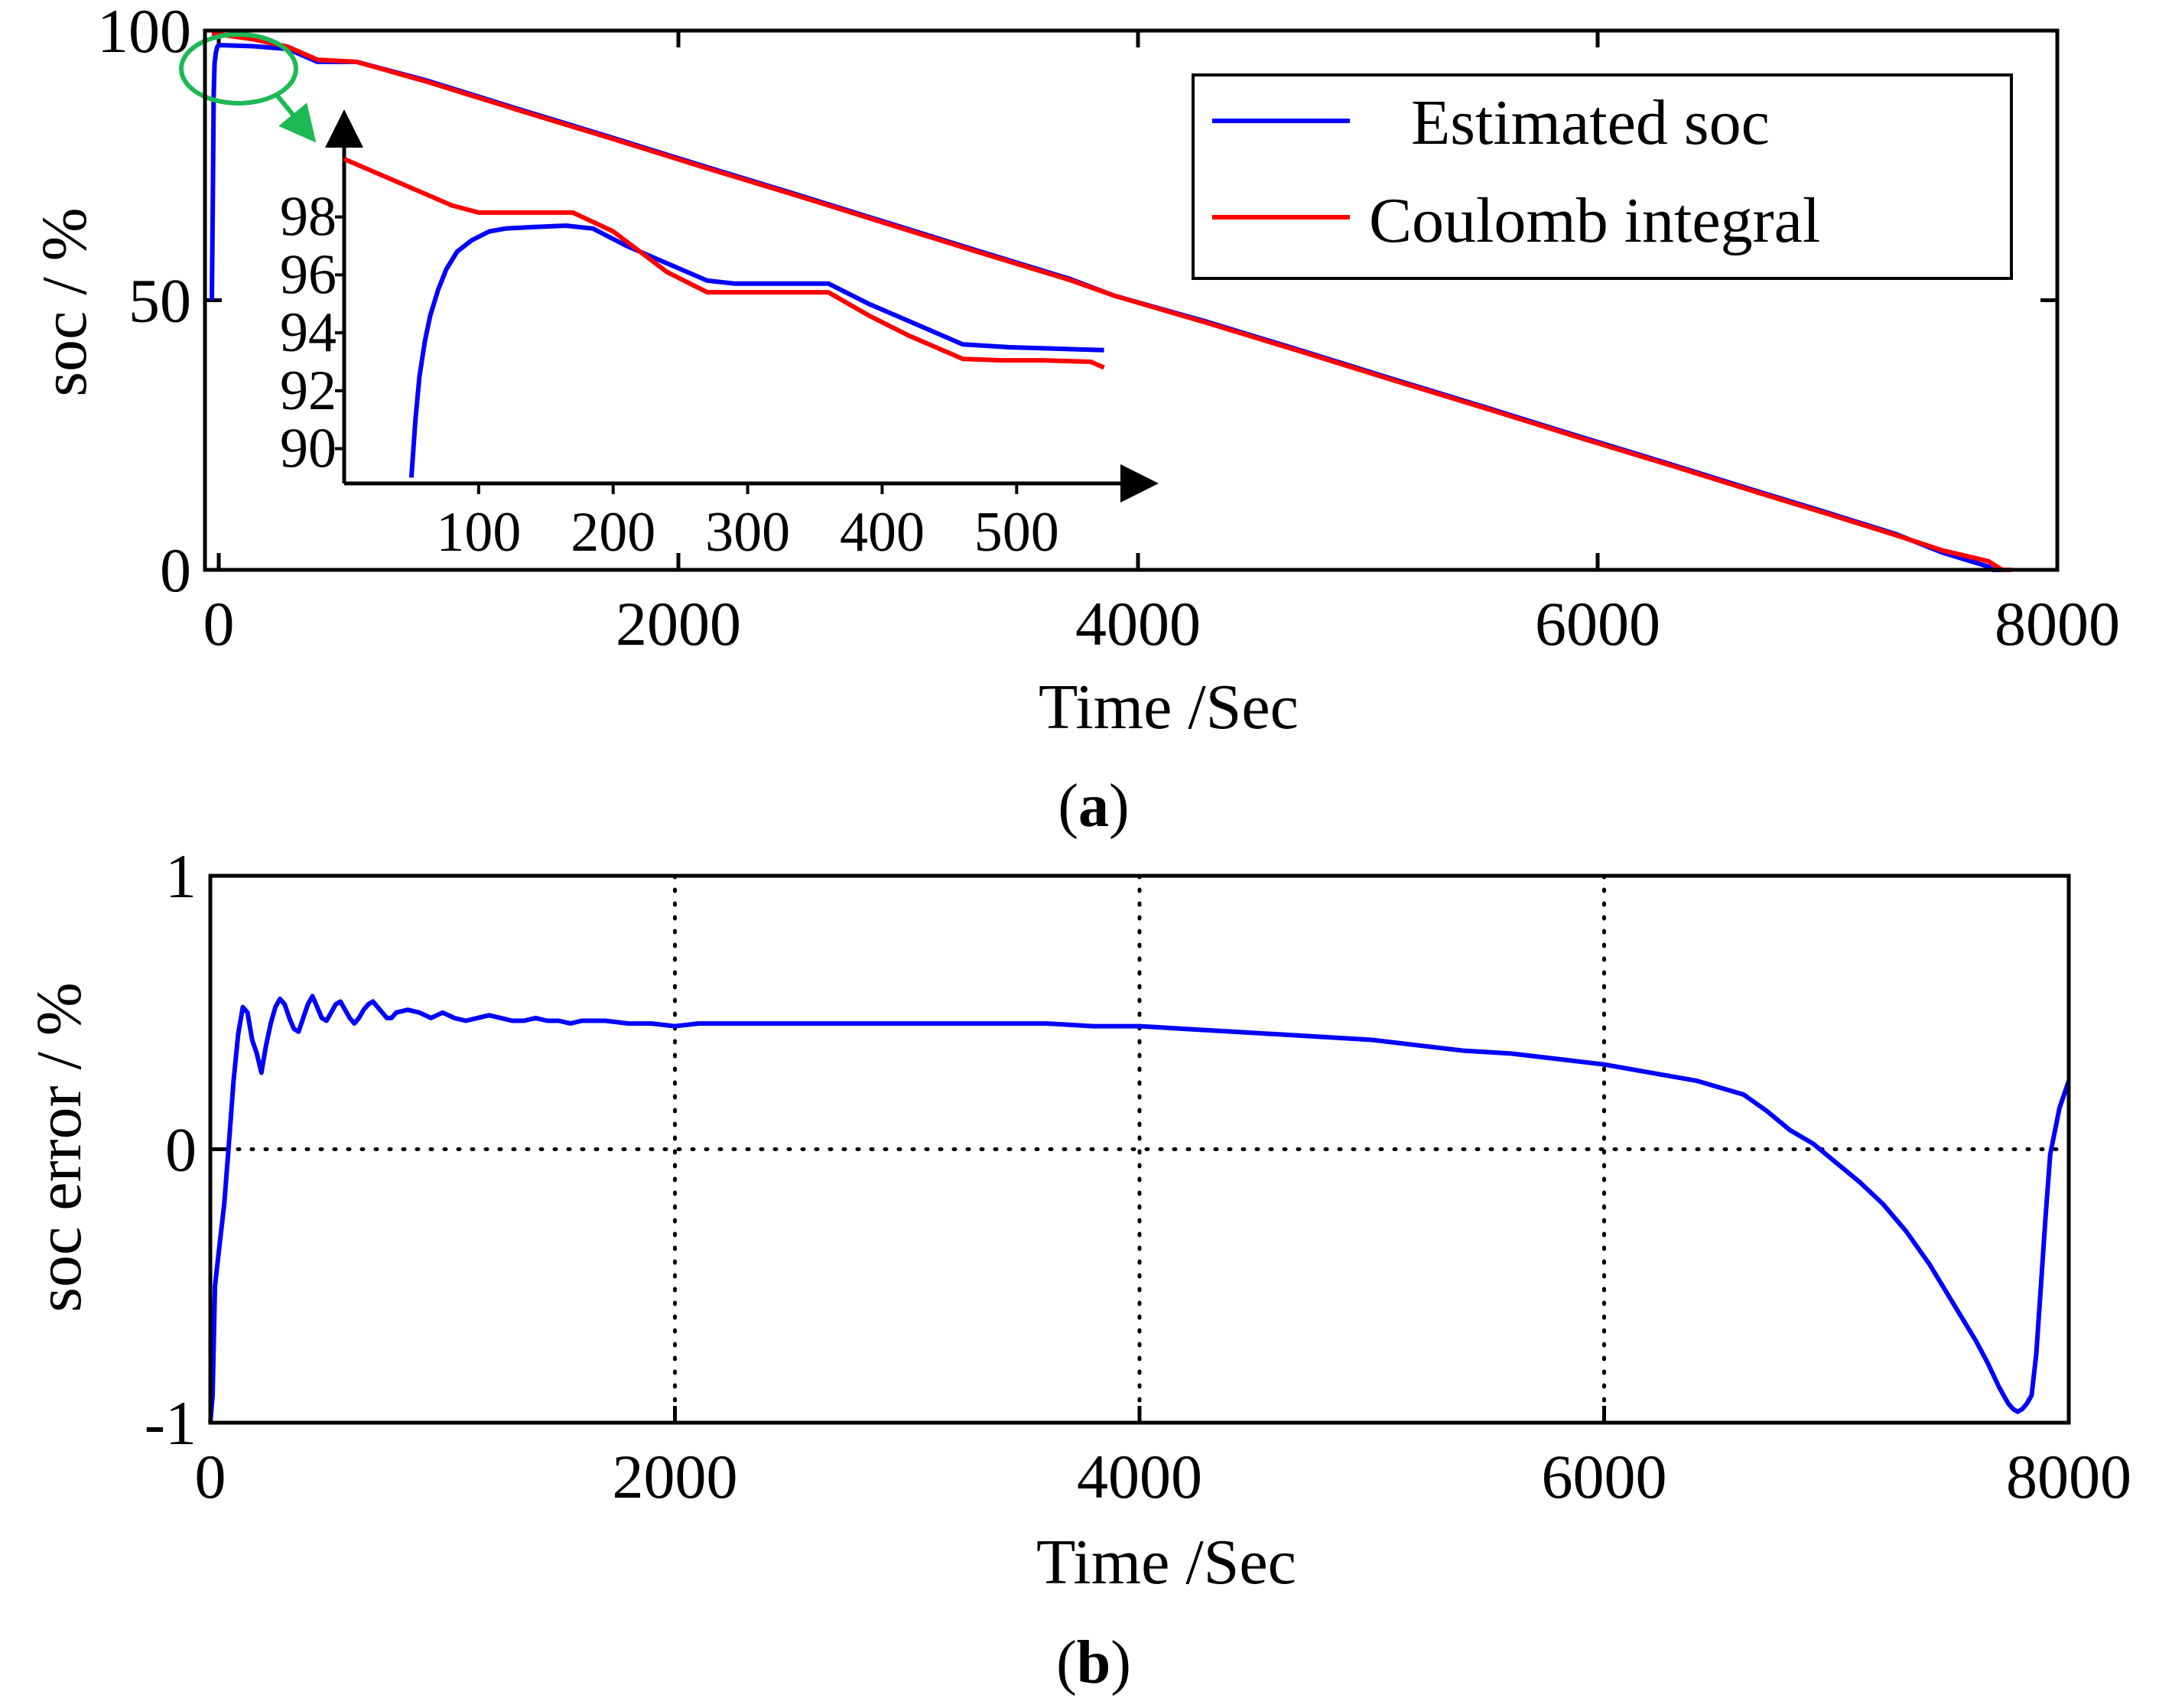  Describe the element at coordinates (175, 570) in the screenshot. I see `panel-a-ytick-label: 0` at that location.